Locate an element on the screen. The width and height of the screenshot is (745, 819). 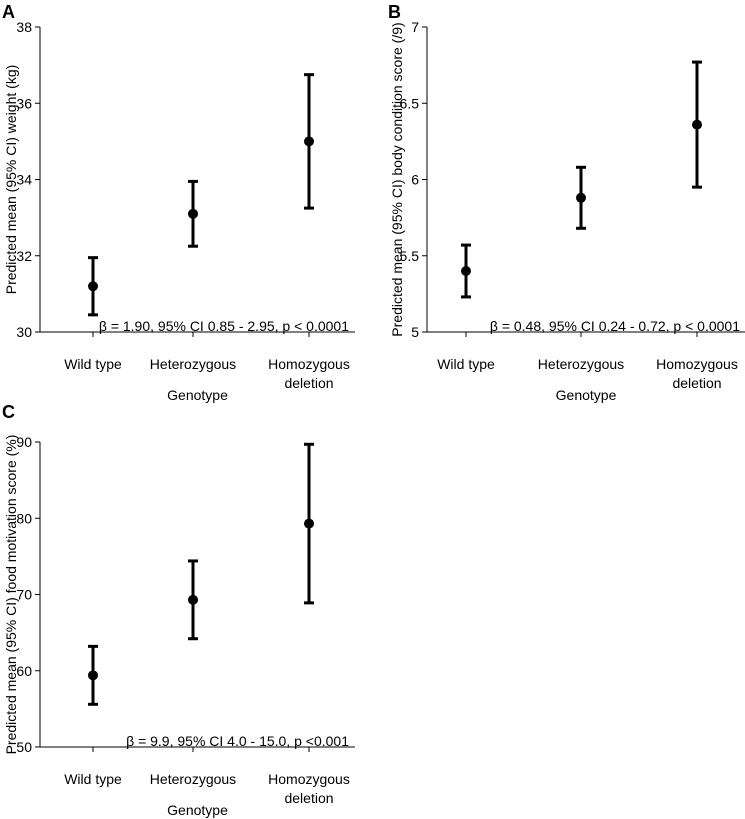
y-axis-title: Predicted mean (95% CI) weight (kg) is located at coordinates (11, 180).